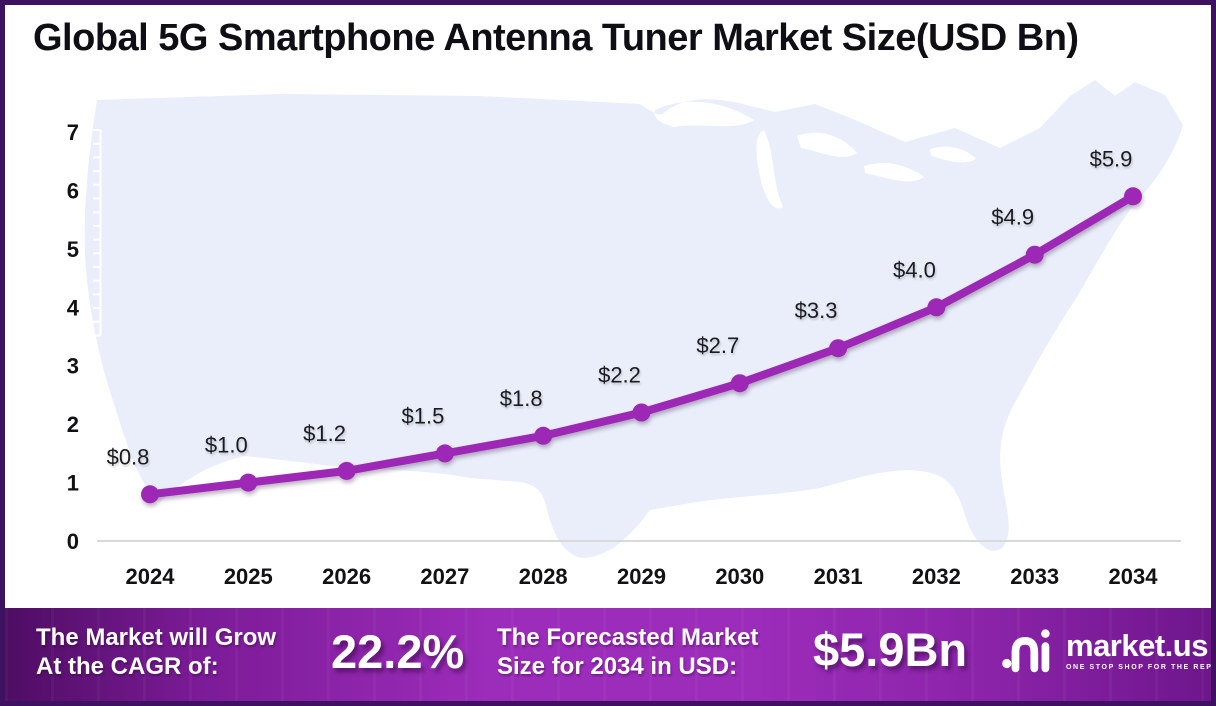  Describe the element at coordinates (816, 310) in the screenshot. I see `data-point-label: $3.3` at that location.